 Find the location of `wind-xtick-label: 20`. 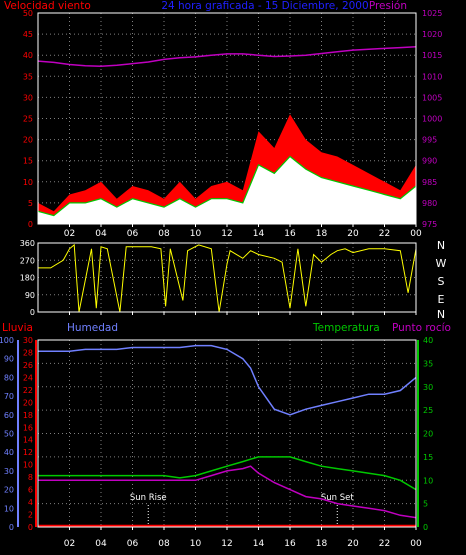

wind-xtick-label: 20 is located at coordinates (353, 234).